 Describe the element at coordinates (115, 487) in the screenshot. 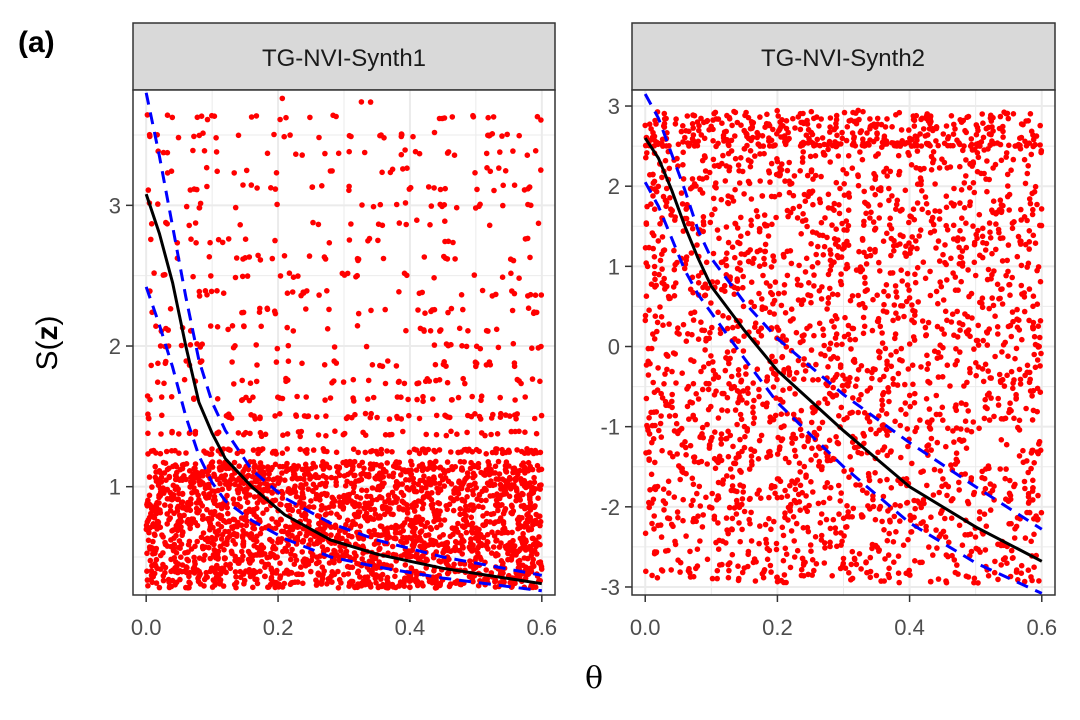

I see `y-tick-label: 1` at that location.